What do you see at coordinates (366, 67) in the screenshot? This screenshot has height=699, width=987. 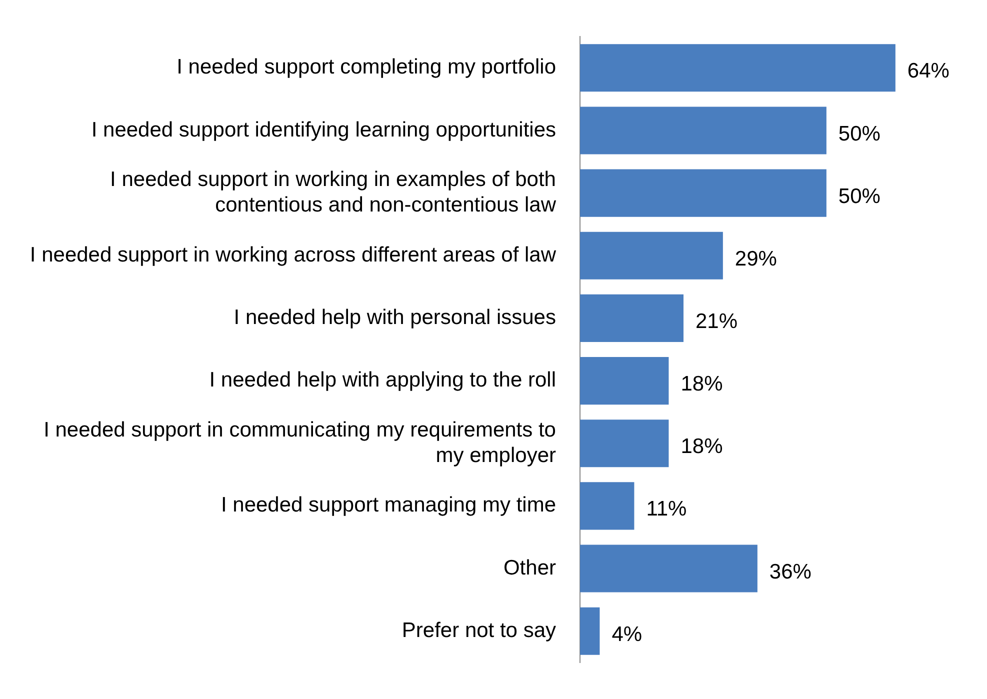 I see `y-tick-label: I needed support completing my portfolio` at bounding box center [366, 67].